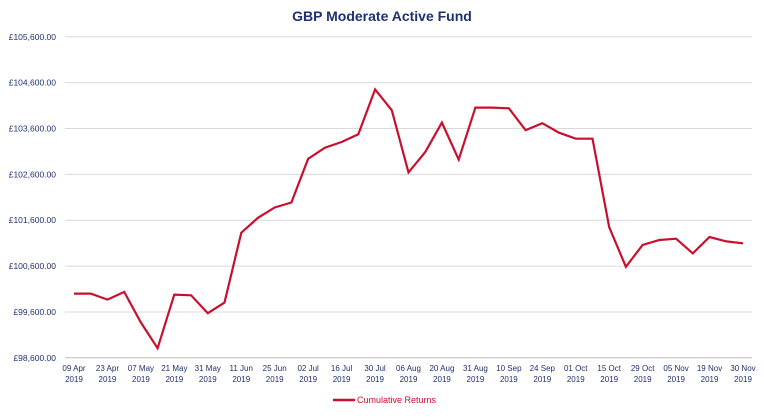 This screenshot has height=419, width=764. Describe the element at coordinates (643, 368) in the screenshot. I see `x-tick-label: 29 Oct` at that location.